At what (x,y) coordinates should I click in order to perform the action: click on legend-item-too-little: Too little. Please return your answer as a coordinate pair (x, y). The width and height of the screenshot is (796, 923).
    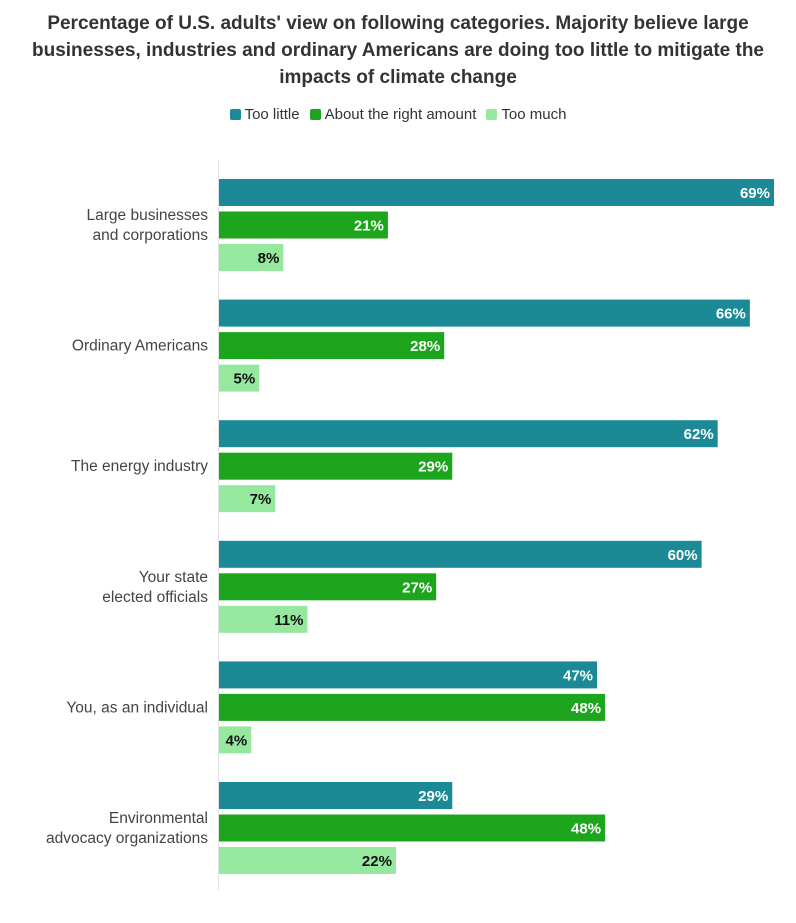
    Looking at the image, I should click on (264, 114).